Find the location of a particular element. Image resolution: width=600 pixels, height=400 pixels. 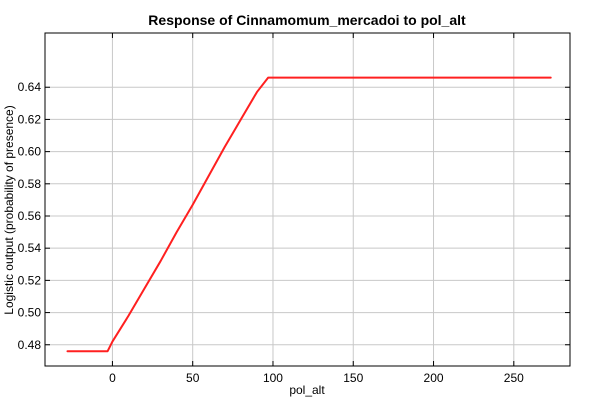

x-tick-label: 0 is located at coordinates (112, 378).